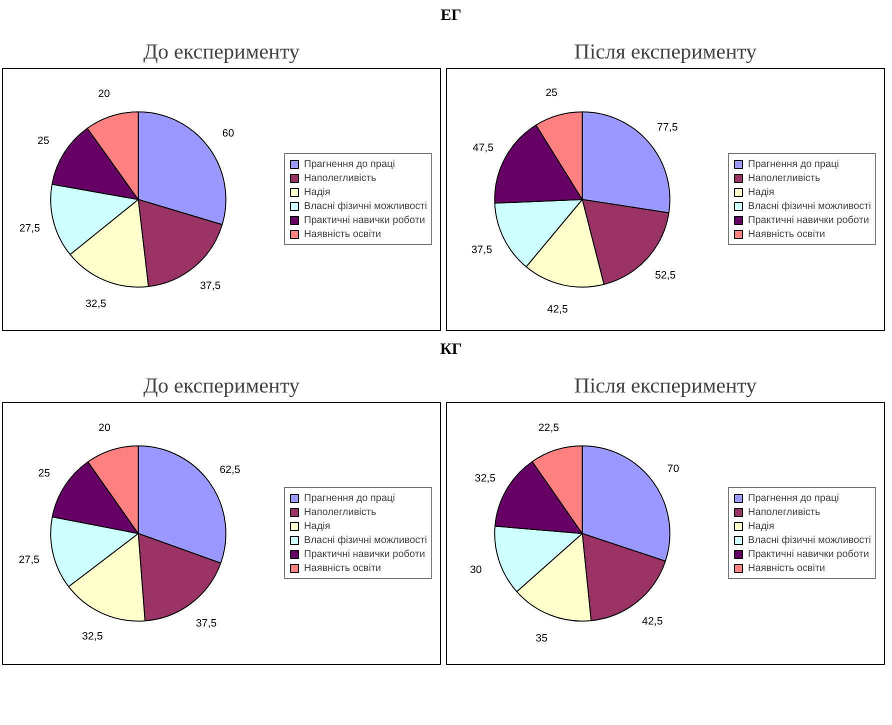 The width and height of the screenshot is (892, 725). I want to click on data-label: 70, so click(673, 469).